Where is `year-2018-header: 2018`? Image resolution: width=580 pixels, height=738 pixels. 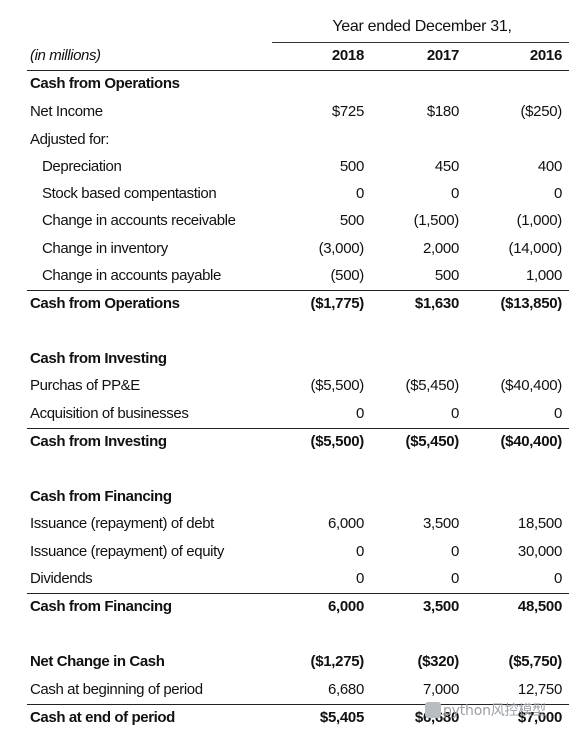 year-2018-header: 2018 is located at coordinates (347, 55).